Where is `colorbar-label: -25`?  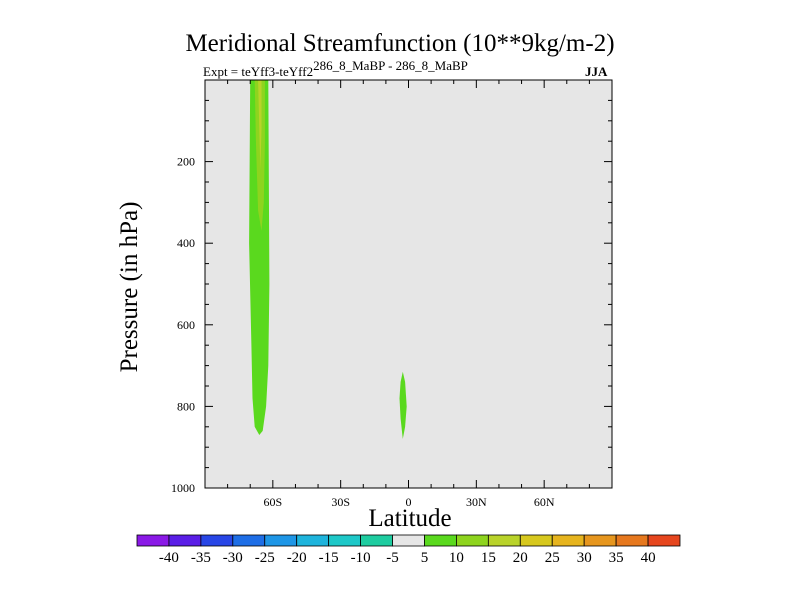
colorbar-label: -25 is located at coordinates (265, 558).